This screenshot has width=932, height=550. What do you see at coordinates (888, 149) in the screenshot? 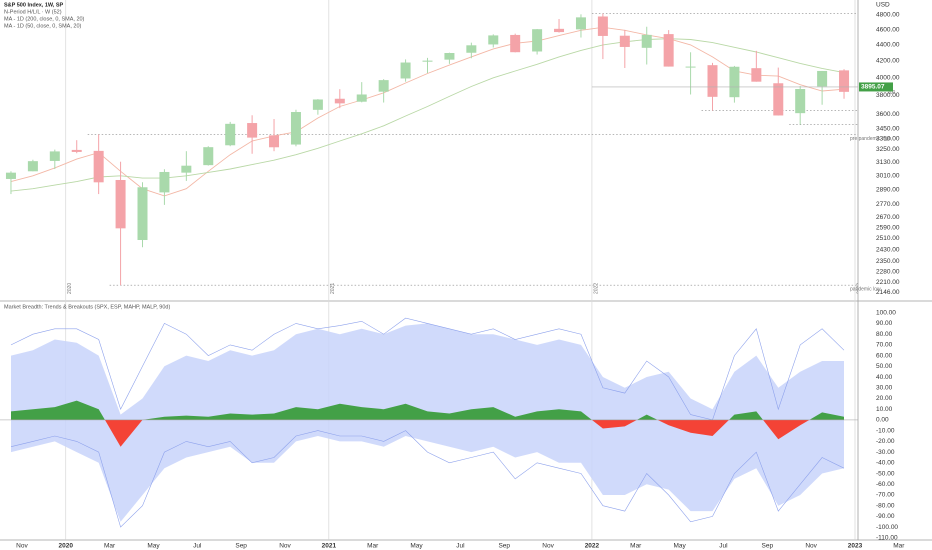
I see `y-tick-label: 3250.00` at bounding box center [888, 149].